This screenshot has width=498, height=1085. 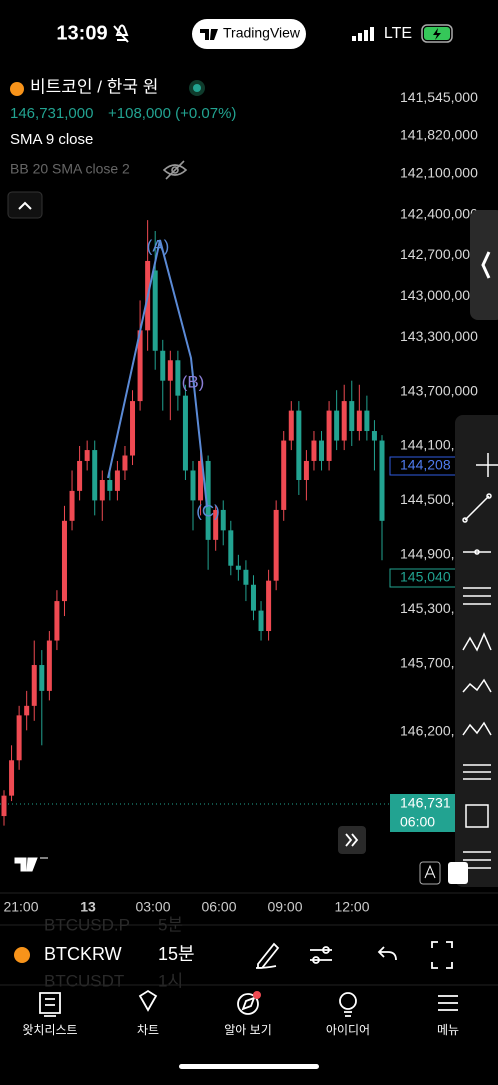 I want to click on price: 146,731,000, so click(x=51, y=113).